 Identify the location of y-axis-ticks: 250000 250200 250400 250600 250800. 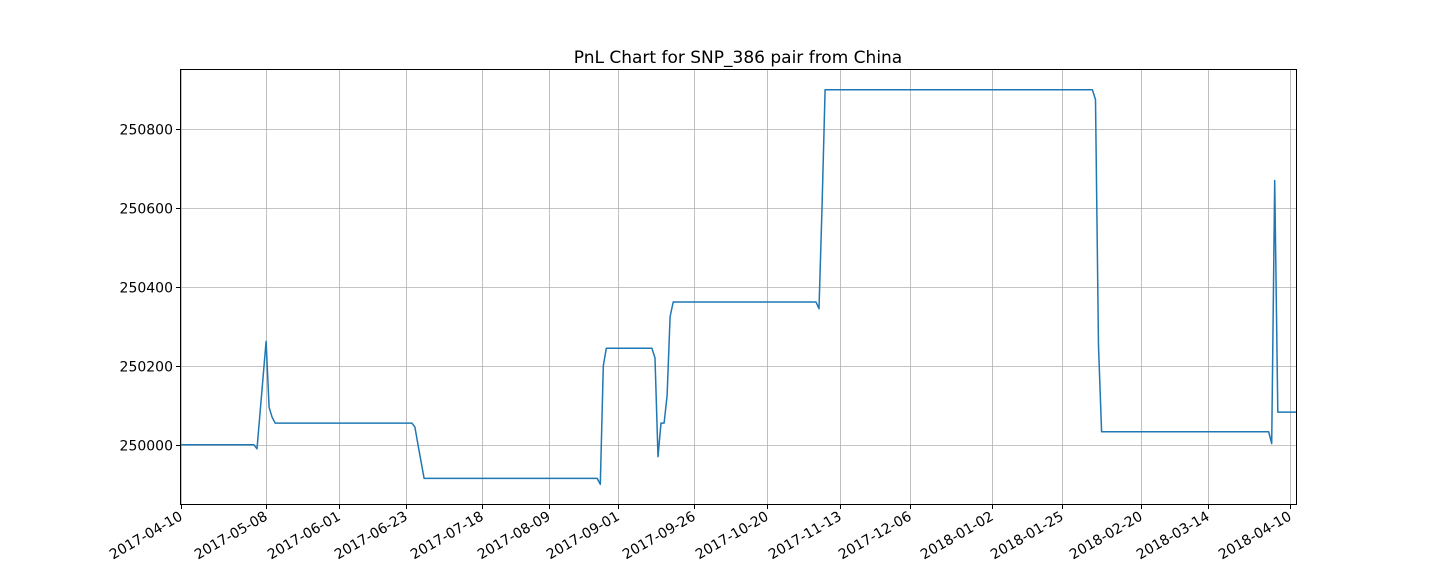
(150, 289).